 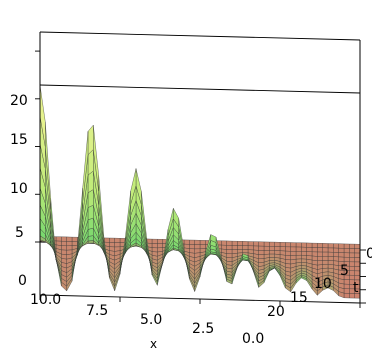 I want to click on x-axis: 10.0 7.5 5.0 2.5 0.0 x, so click(x=147, y=321).